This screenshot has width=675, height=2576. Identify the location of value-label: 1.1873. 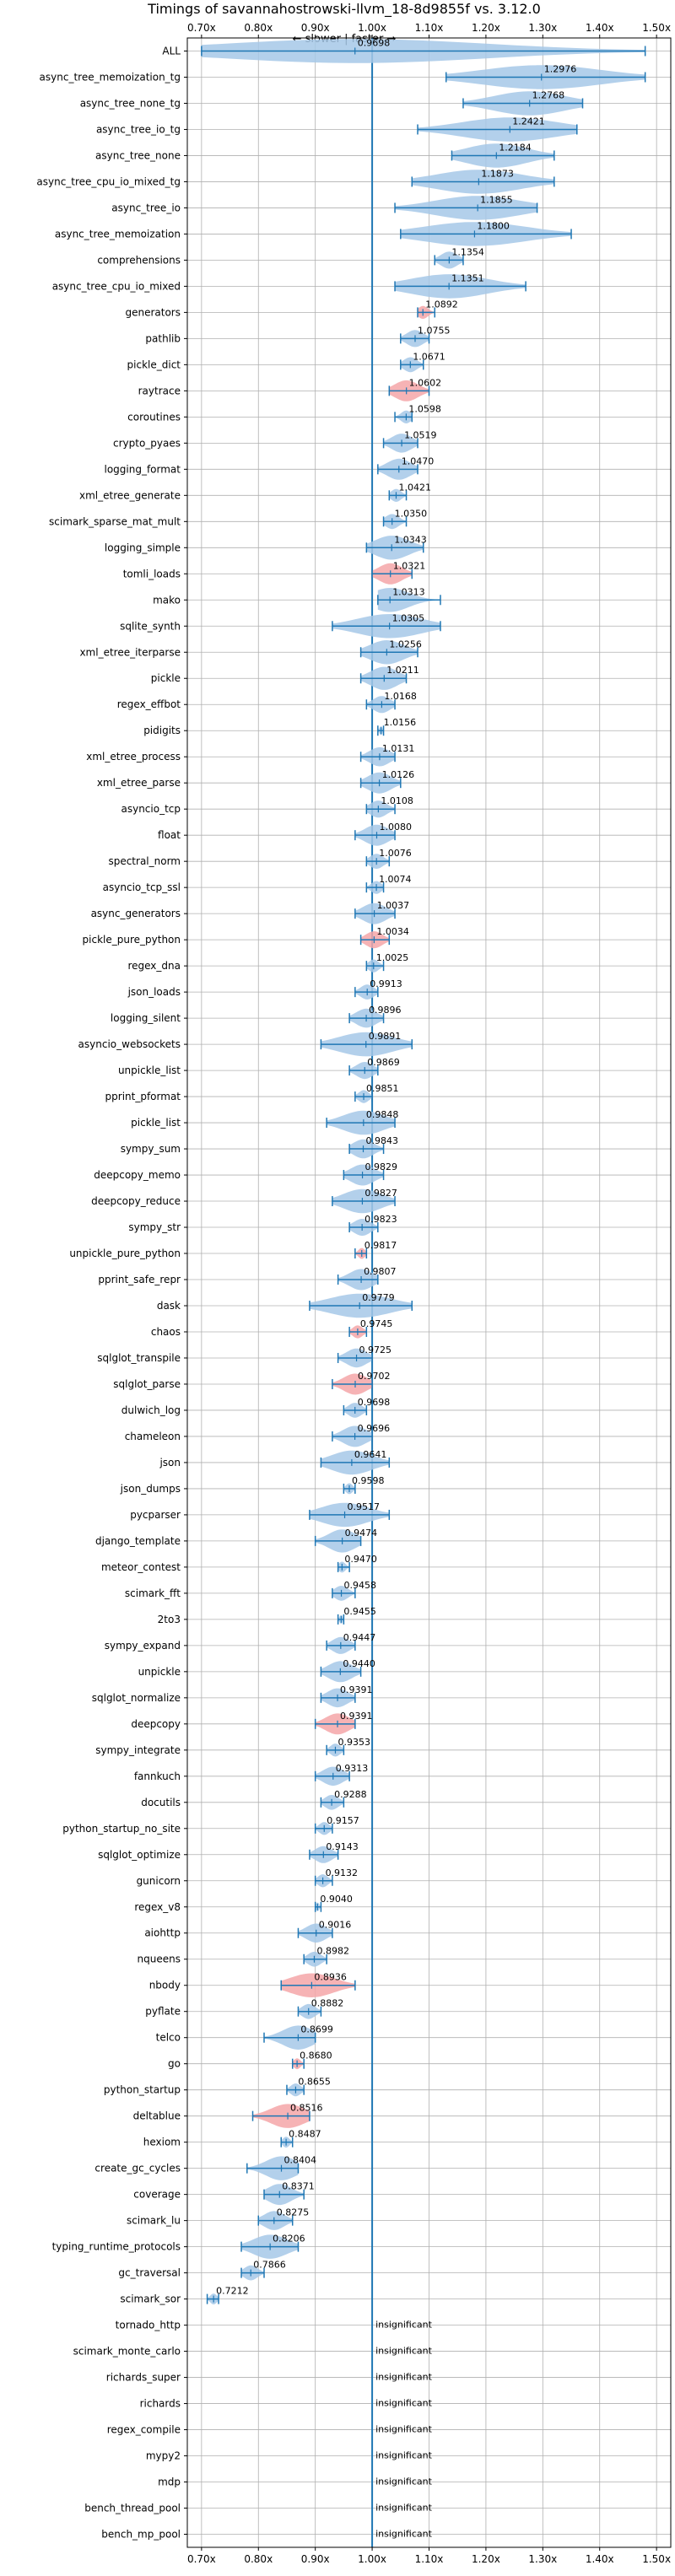
(497, 173).